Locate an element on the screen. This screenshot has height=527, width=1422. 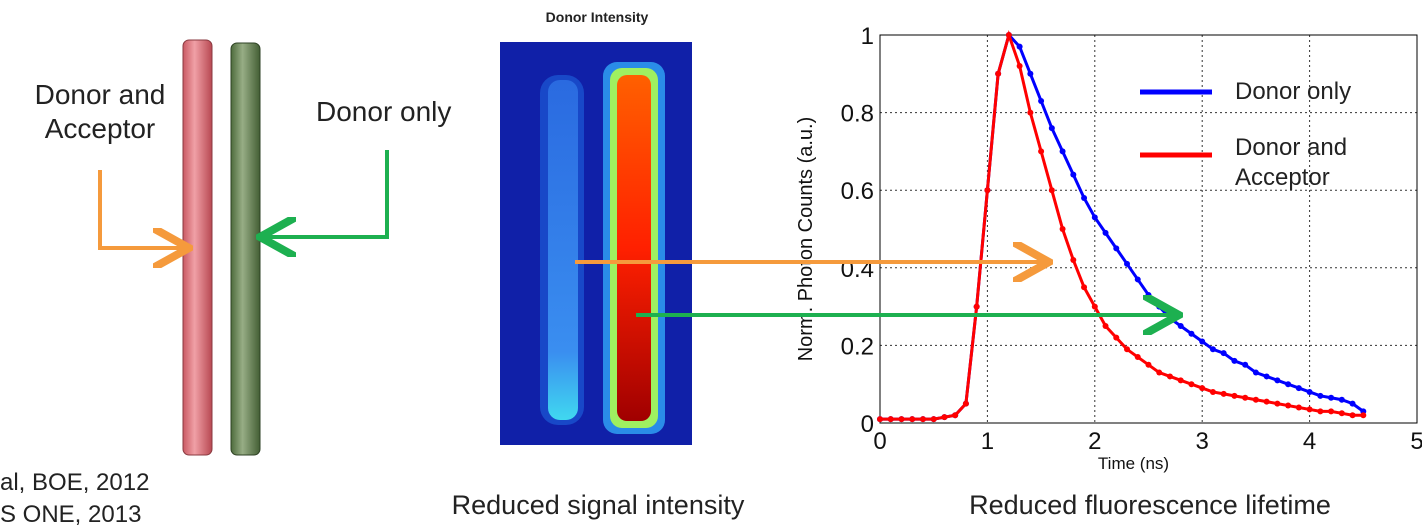
y-tick-label: 0 is located at coordinates (867, 424).